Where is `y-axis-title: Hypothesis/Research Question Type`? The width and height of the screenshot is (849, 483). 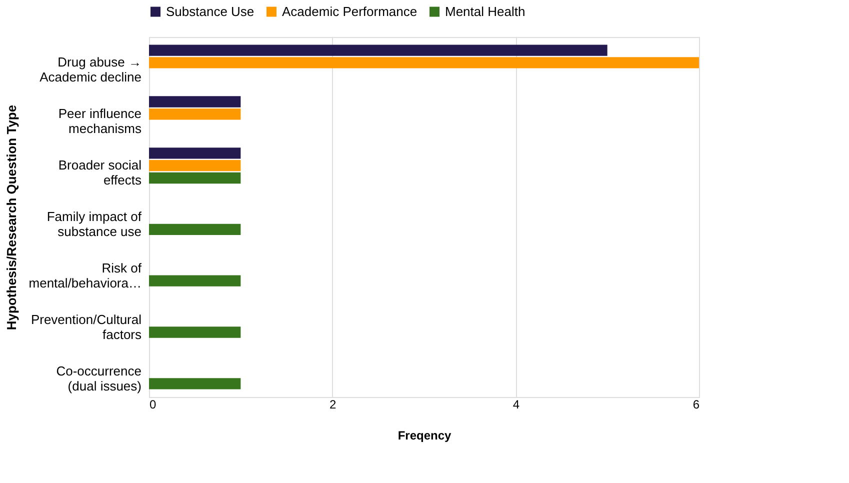 y-axis-title: Hypothesis/Research Question Type is located at coordinates (11, 217).